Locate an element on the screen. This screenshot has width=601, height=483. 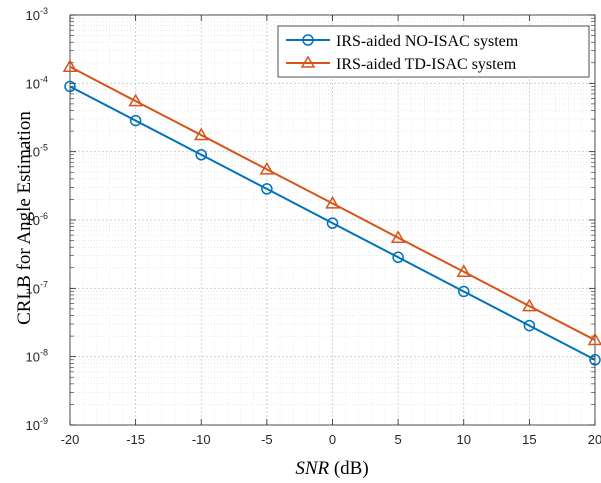
x-axis-title: SNR (dB) is located at coordinates (331, 468).